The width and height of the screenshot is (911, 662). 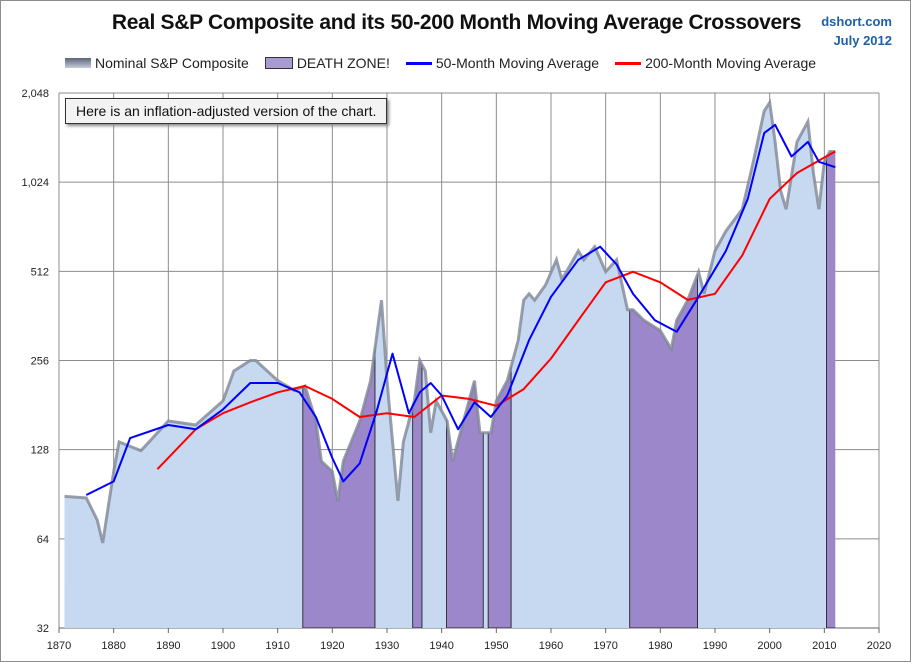 I want to click on legend-label: DEATH ZONE!, so click(x=343, y=63).